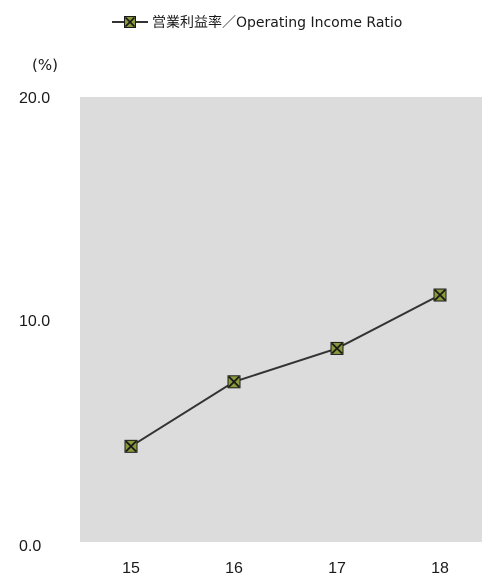 This screenshot has height=579, width=483. What do you see at coordinates (131, 568) in the screenshot?
I see `x-tick-label: 15` at bounding box center [131, 568].